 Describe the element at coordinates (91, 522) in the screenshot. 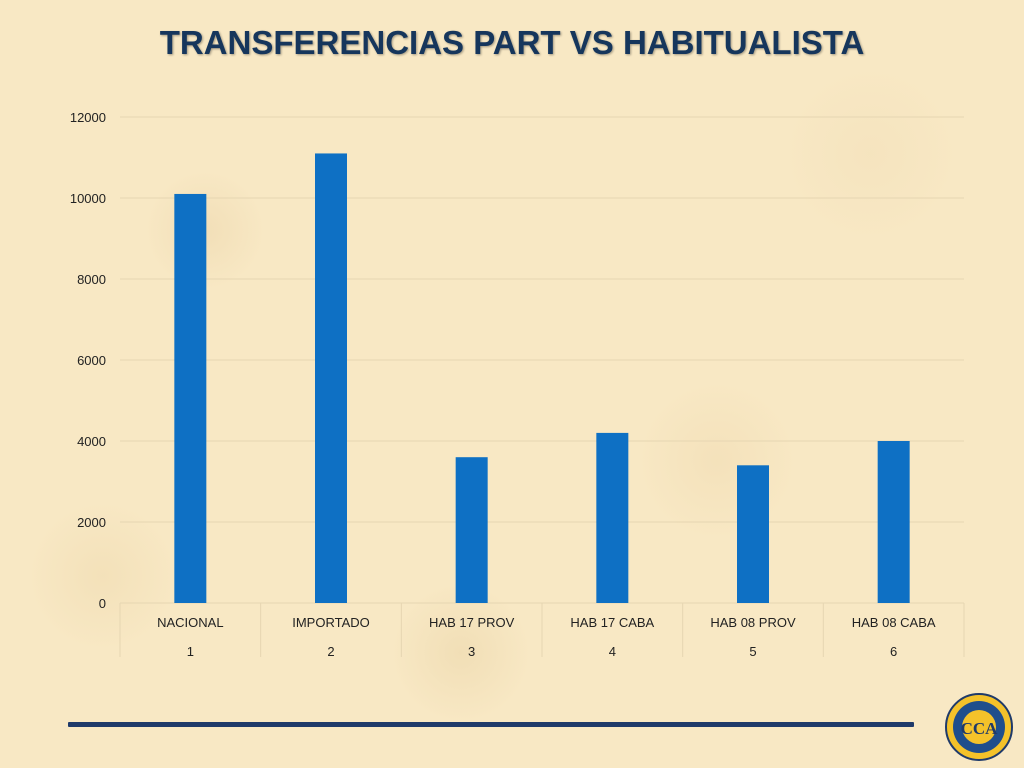

I see `y-tick-label: 2000` at that location.